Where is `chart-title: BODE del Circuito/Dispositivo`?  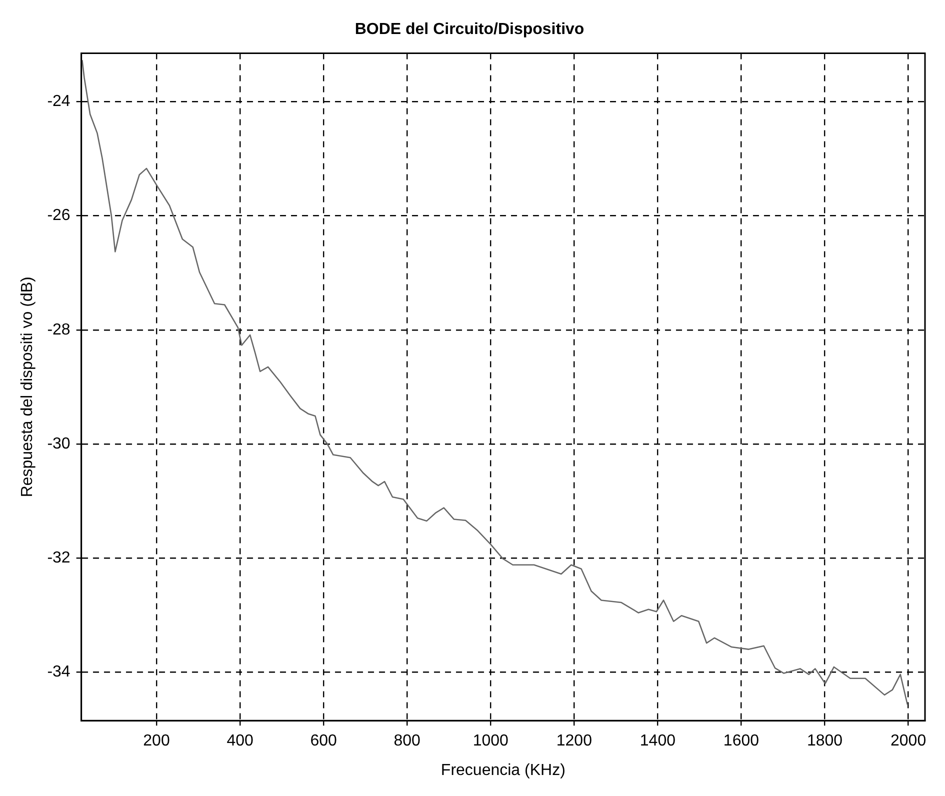 chart-title: BODE del Circuito/Dispositivo is located at coordinates (469, 29).